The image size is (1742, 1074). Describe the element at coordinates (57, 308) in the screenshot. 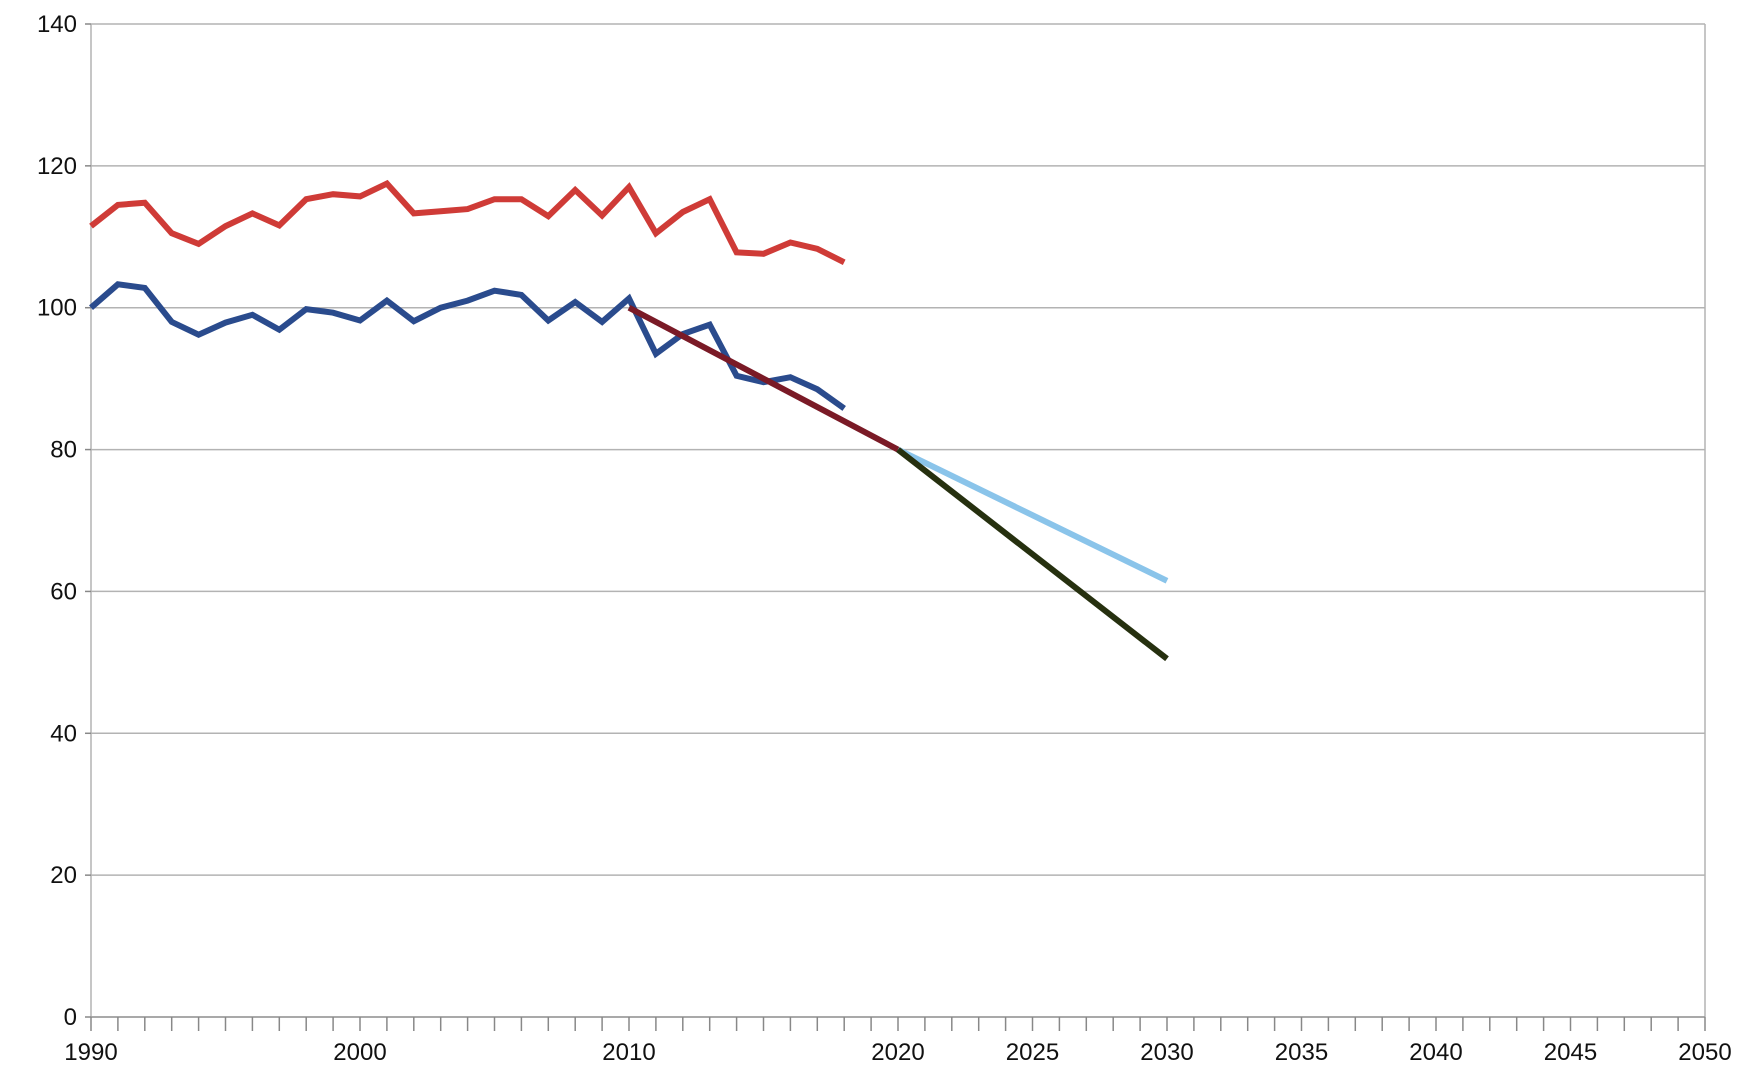

I see `y-tick-label: 100` at that location.